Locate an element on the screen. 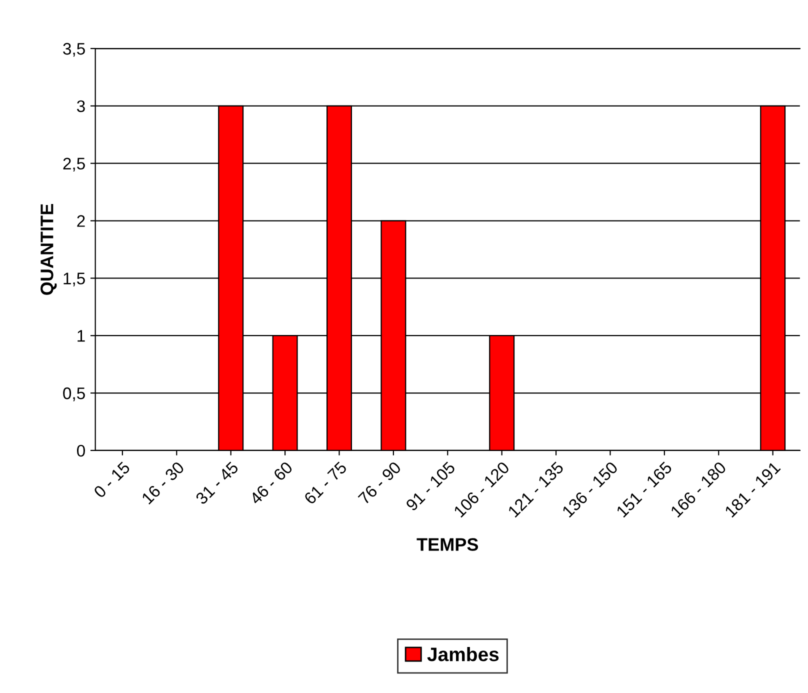 This screenshot has height=693, width=808. y-tick-label: 0 is located at coordinates (81, 450).